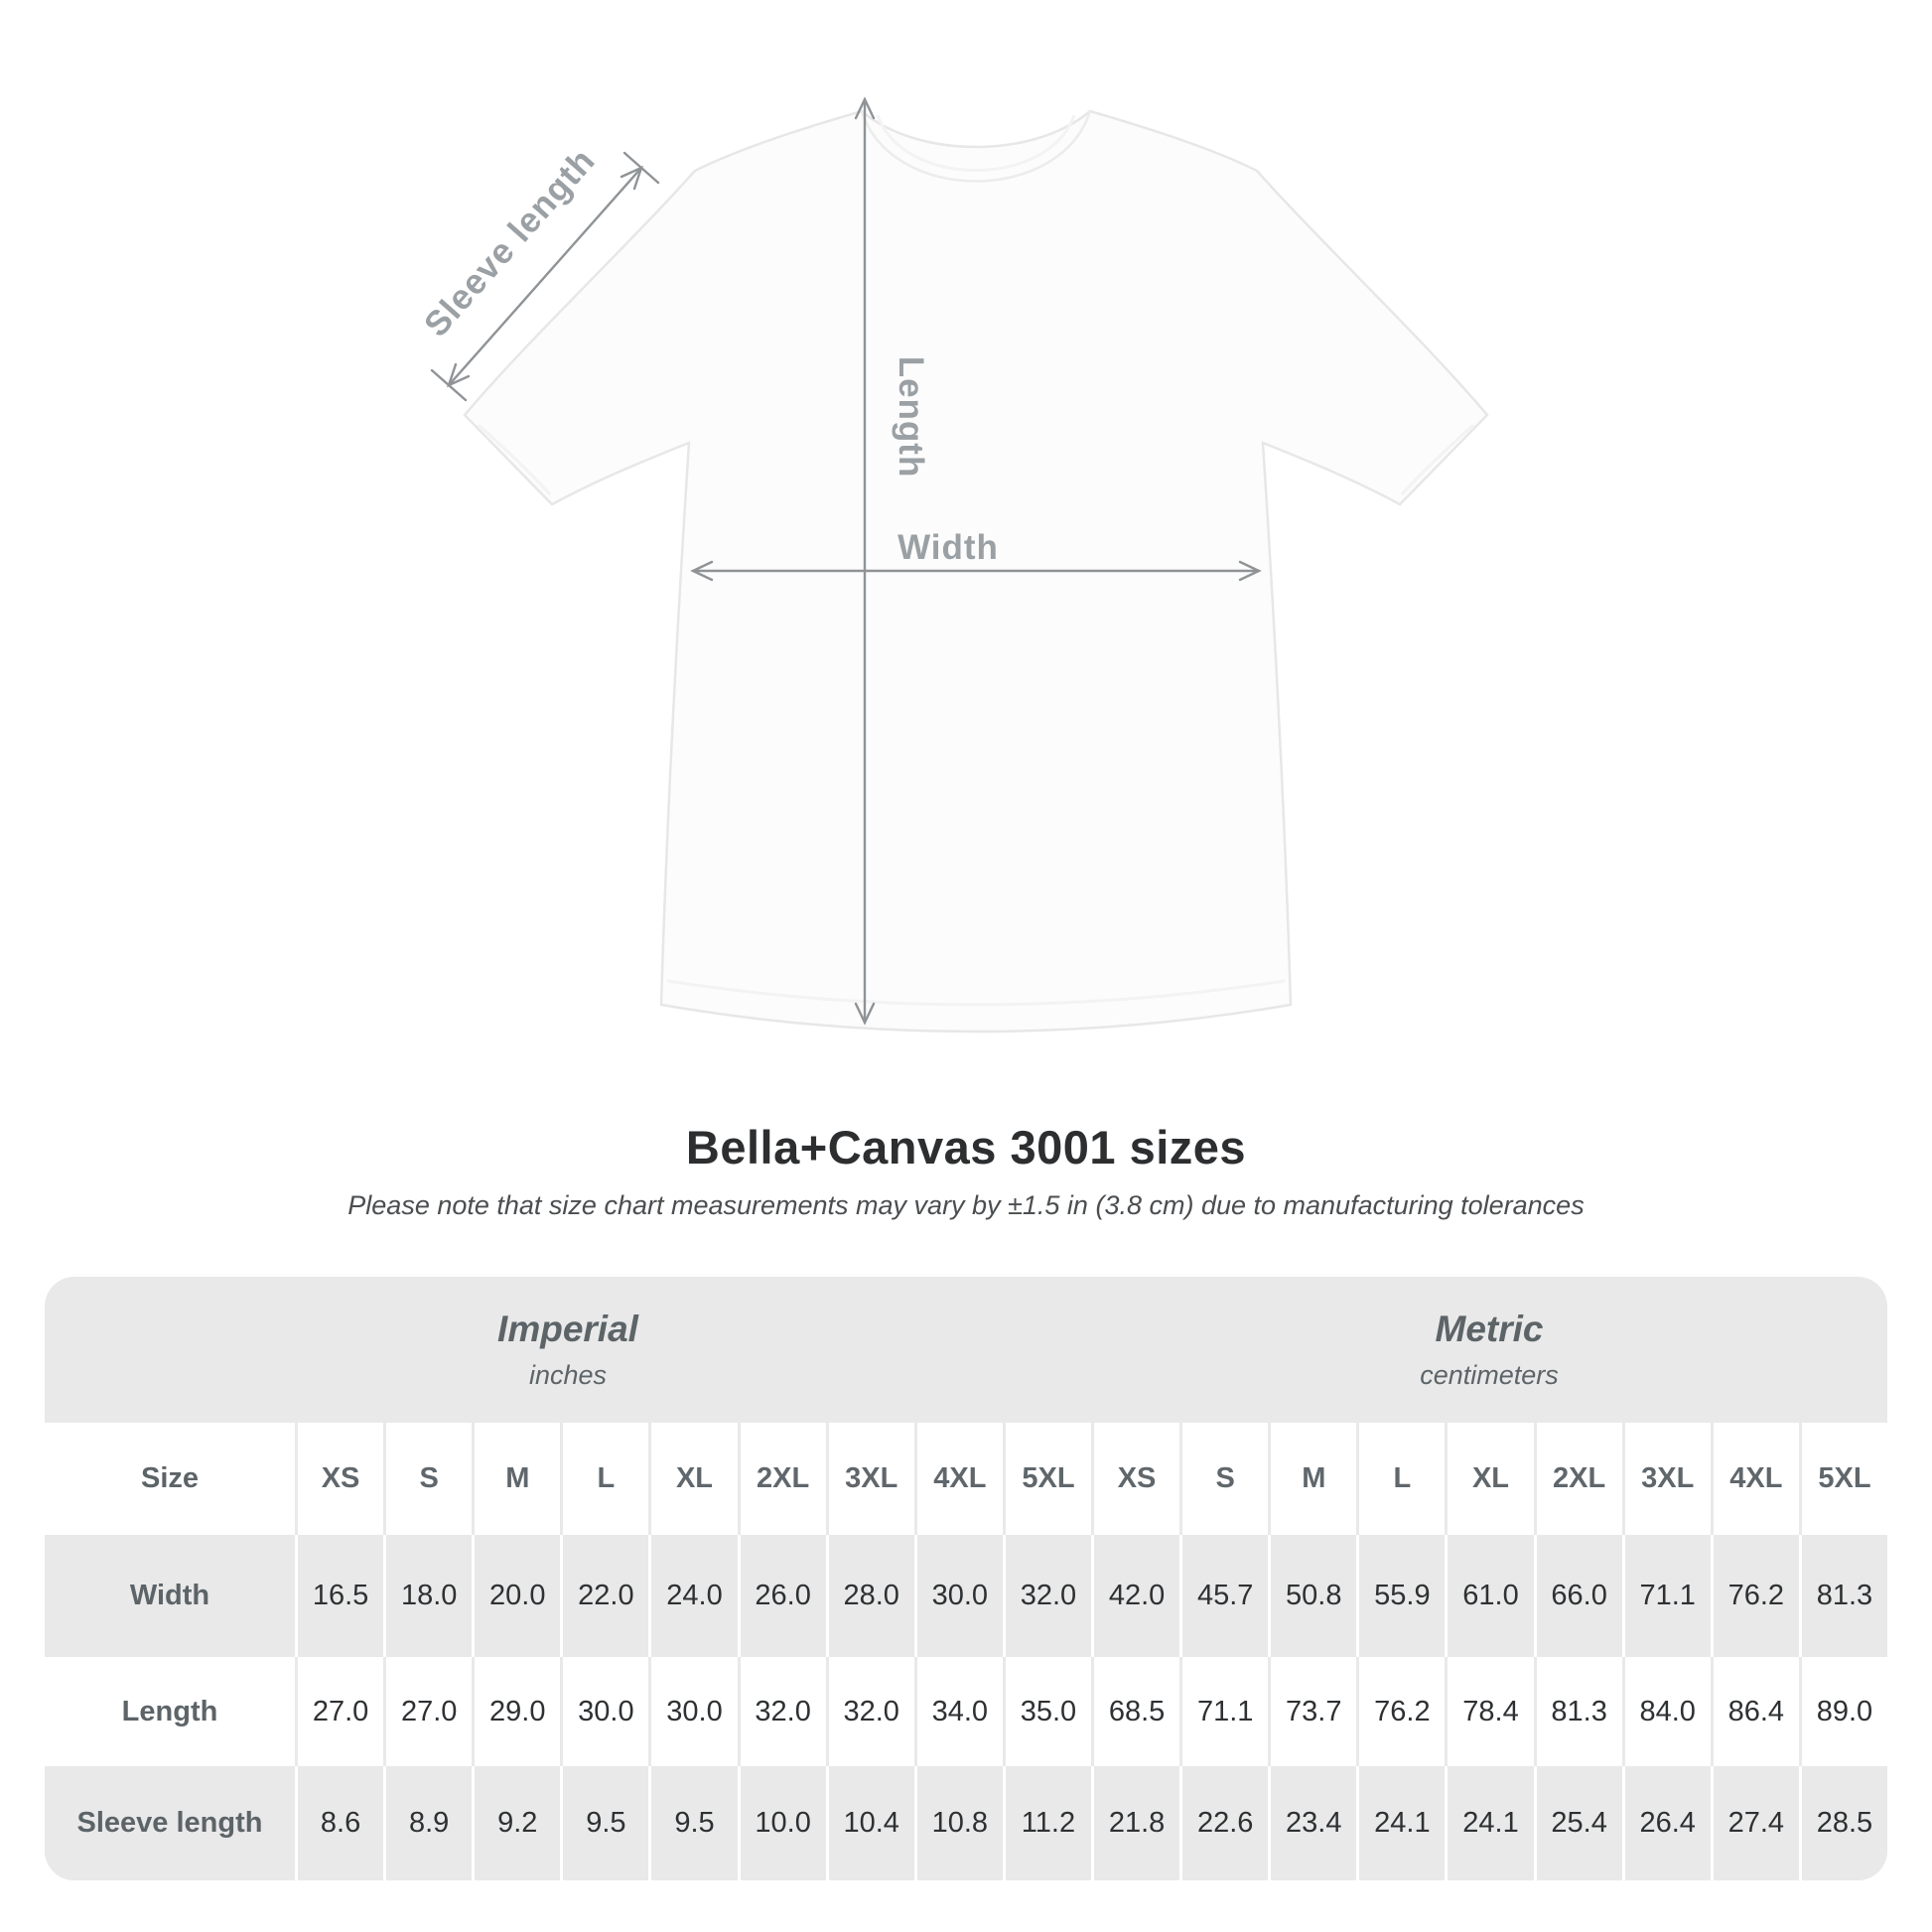  Describe the element at coordinates (1224, 1479) in the screenshot. I see `size-header-metric: S` at that location.